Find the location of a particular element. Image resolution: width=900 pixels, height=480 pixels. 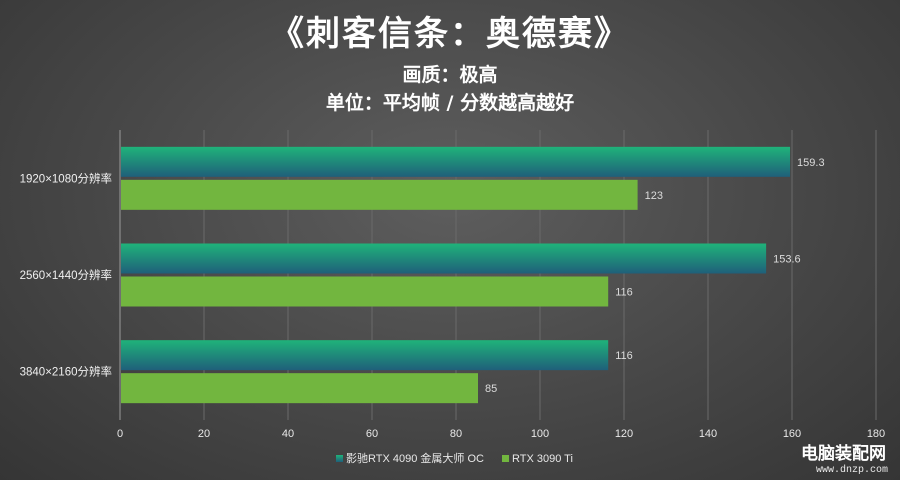

x-tick-label: 120 is located at coordinates (624, 434).